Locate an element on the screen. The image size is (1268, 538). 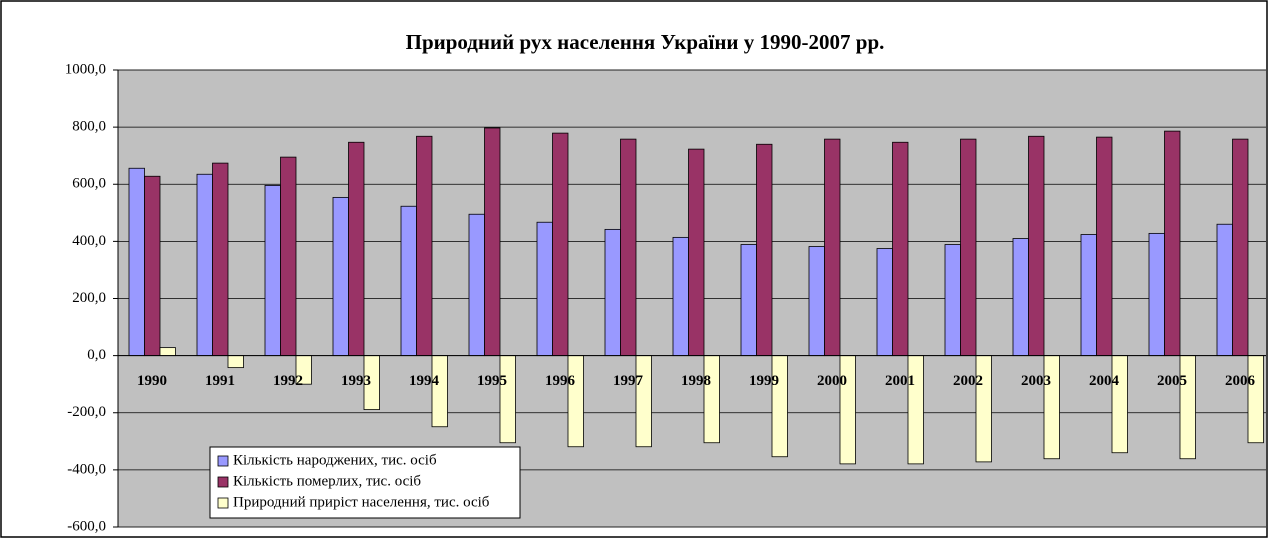
y-tick-label: 600,0 is located at coordinates (89, 184).